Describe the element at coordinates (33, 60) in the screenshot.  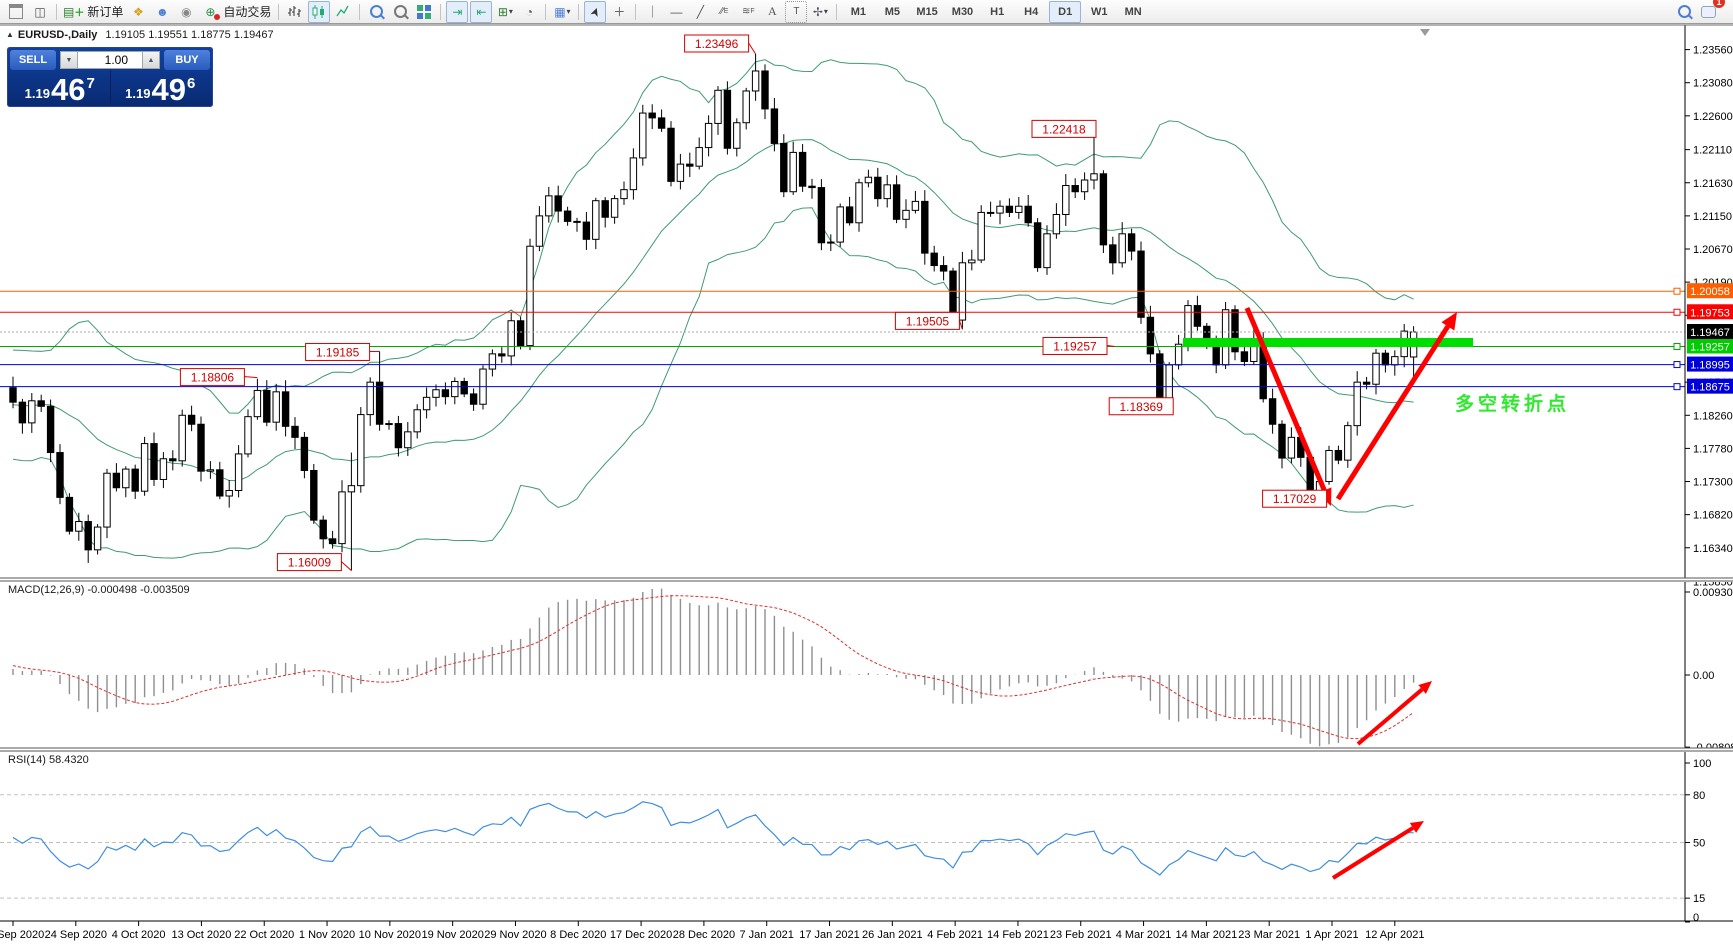
I see `sell-button: SELL` at that location.